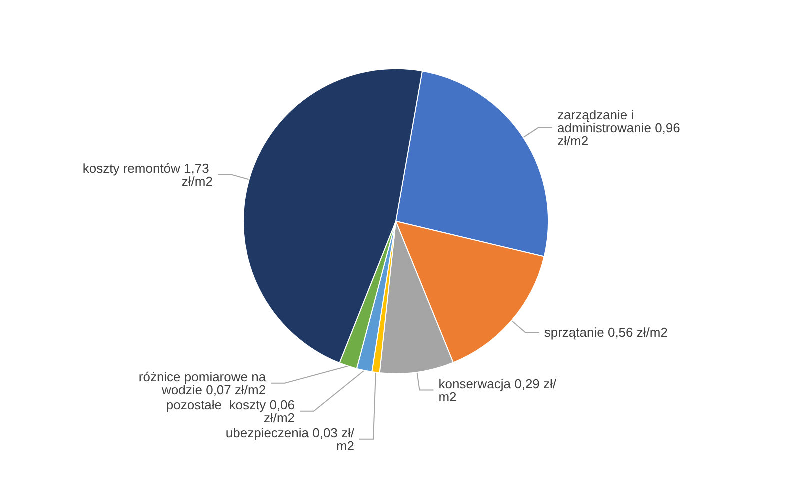 This screenshot has width=792, height=492. I want to click on slice-label: koszty remontów 1,73 zł/m2, so click(147, 174).